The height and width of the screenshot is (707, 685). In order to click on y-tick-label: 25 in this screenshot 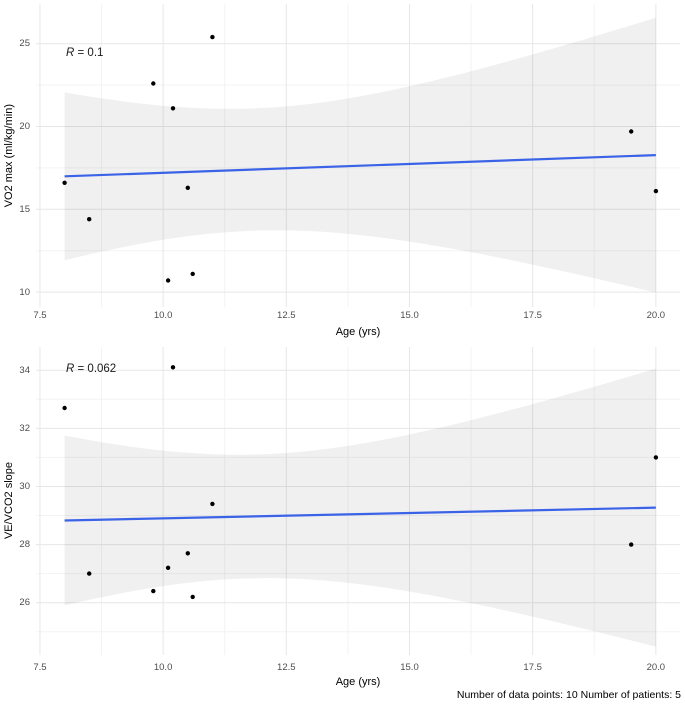, I will do `click(24, 44)`.